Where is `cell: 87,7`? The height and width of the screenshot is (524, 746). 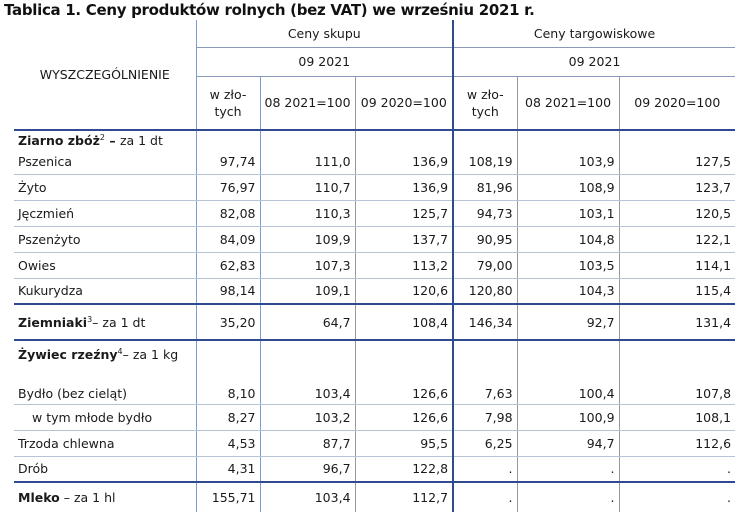
cell: 87,7 is located at coordinates (307, 443).